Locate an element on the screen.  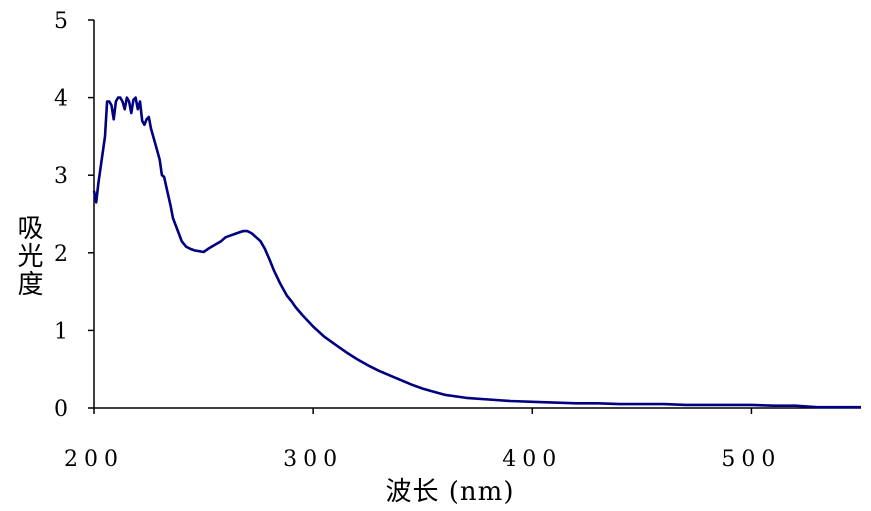
y-axis-ticks: 0 1 2 3 4 5 is located at coordinates (74, 215).